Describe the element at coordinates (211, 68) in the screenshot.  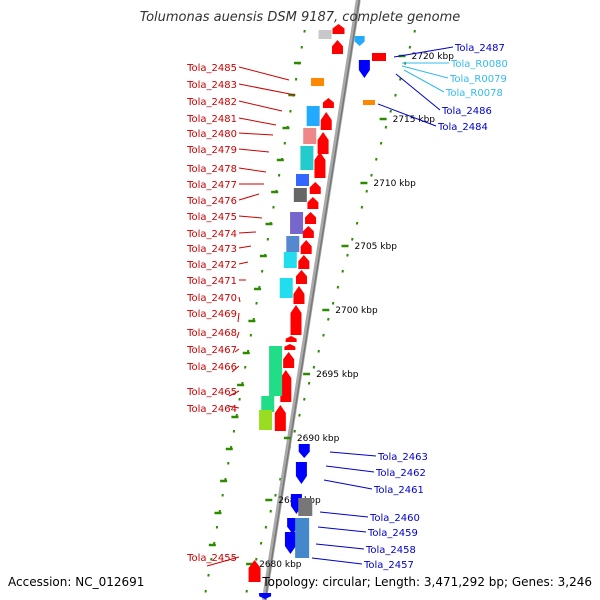
I see `gene-label-left: Tola_2485` at that location.